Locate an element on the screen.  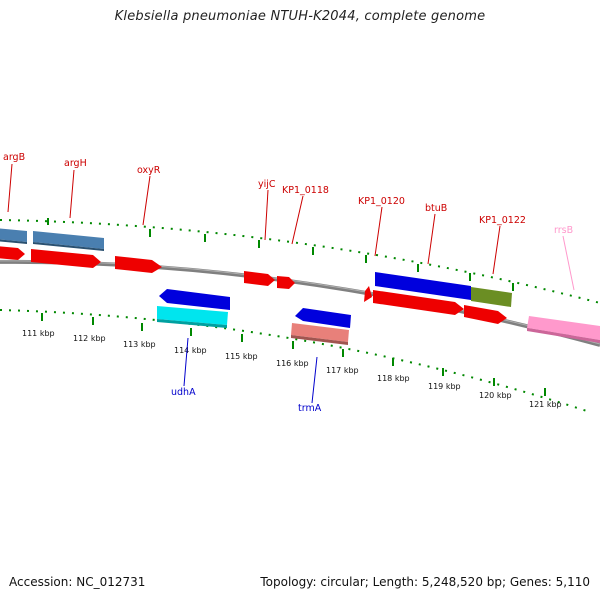
forward-cds-arrows is located at coordinates (253, 285).